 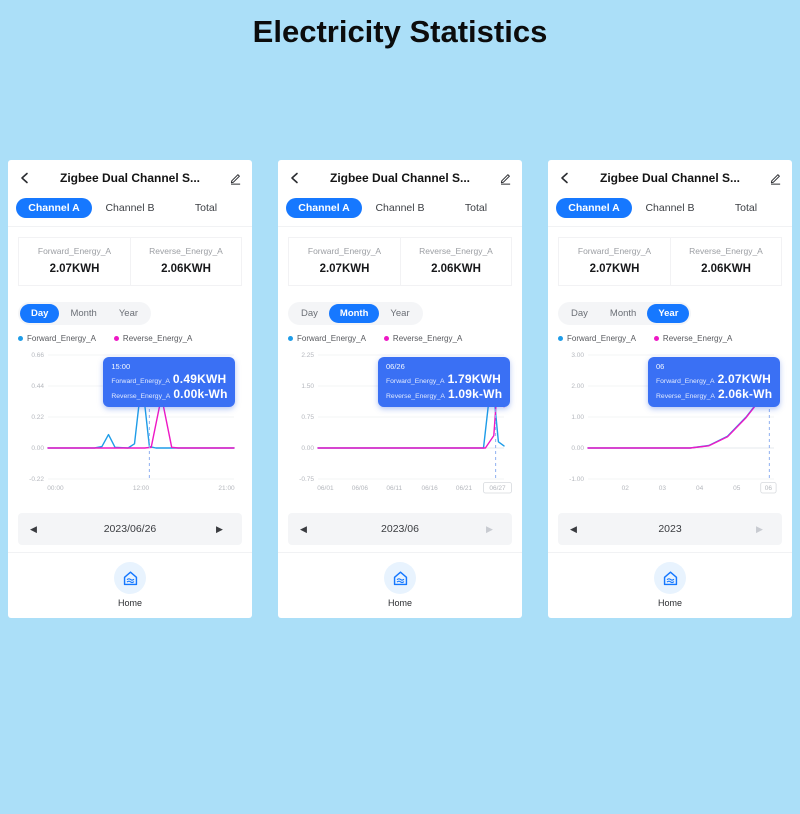 I want to click on x-tick-label: 04, so click(x=700, y=488).